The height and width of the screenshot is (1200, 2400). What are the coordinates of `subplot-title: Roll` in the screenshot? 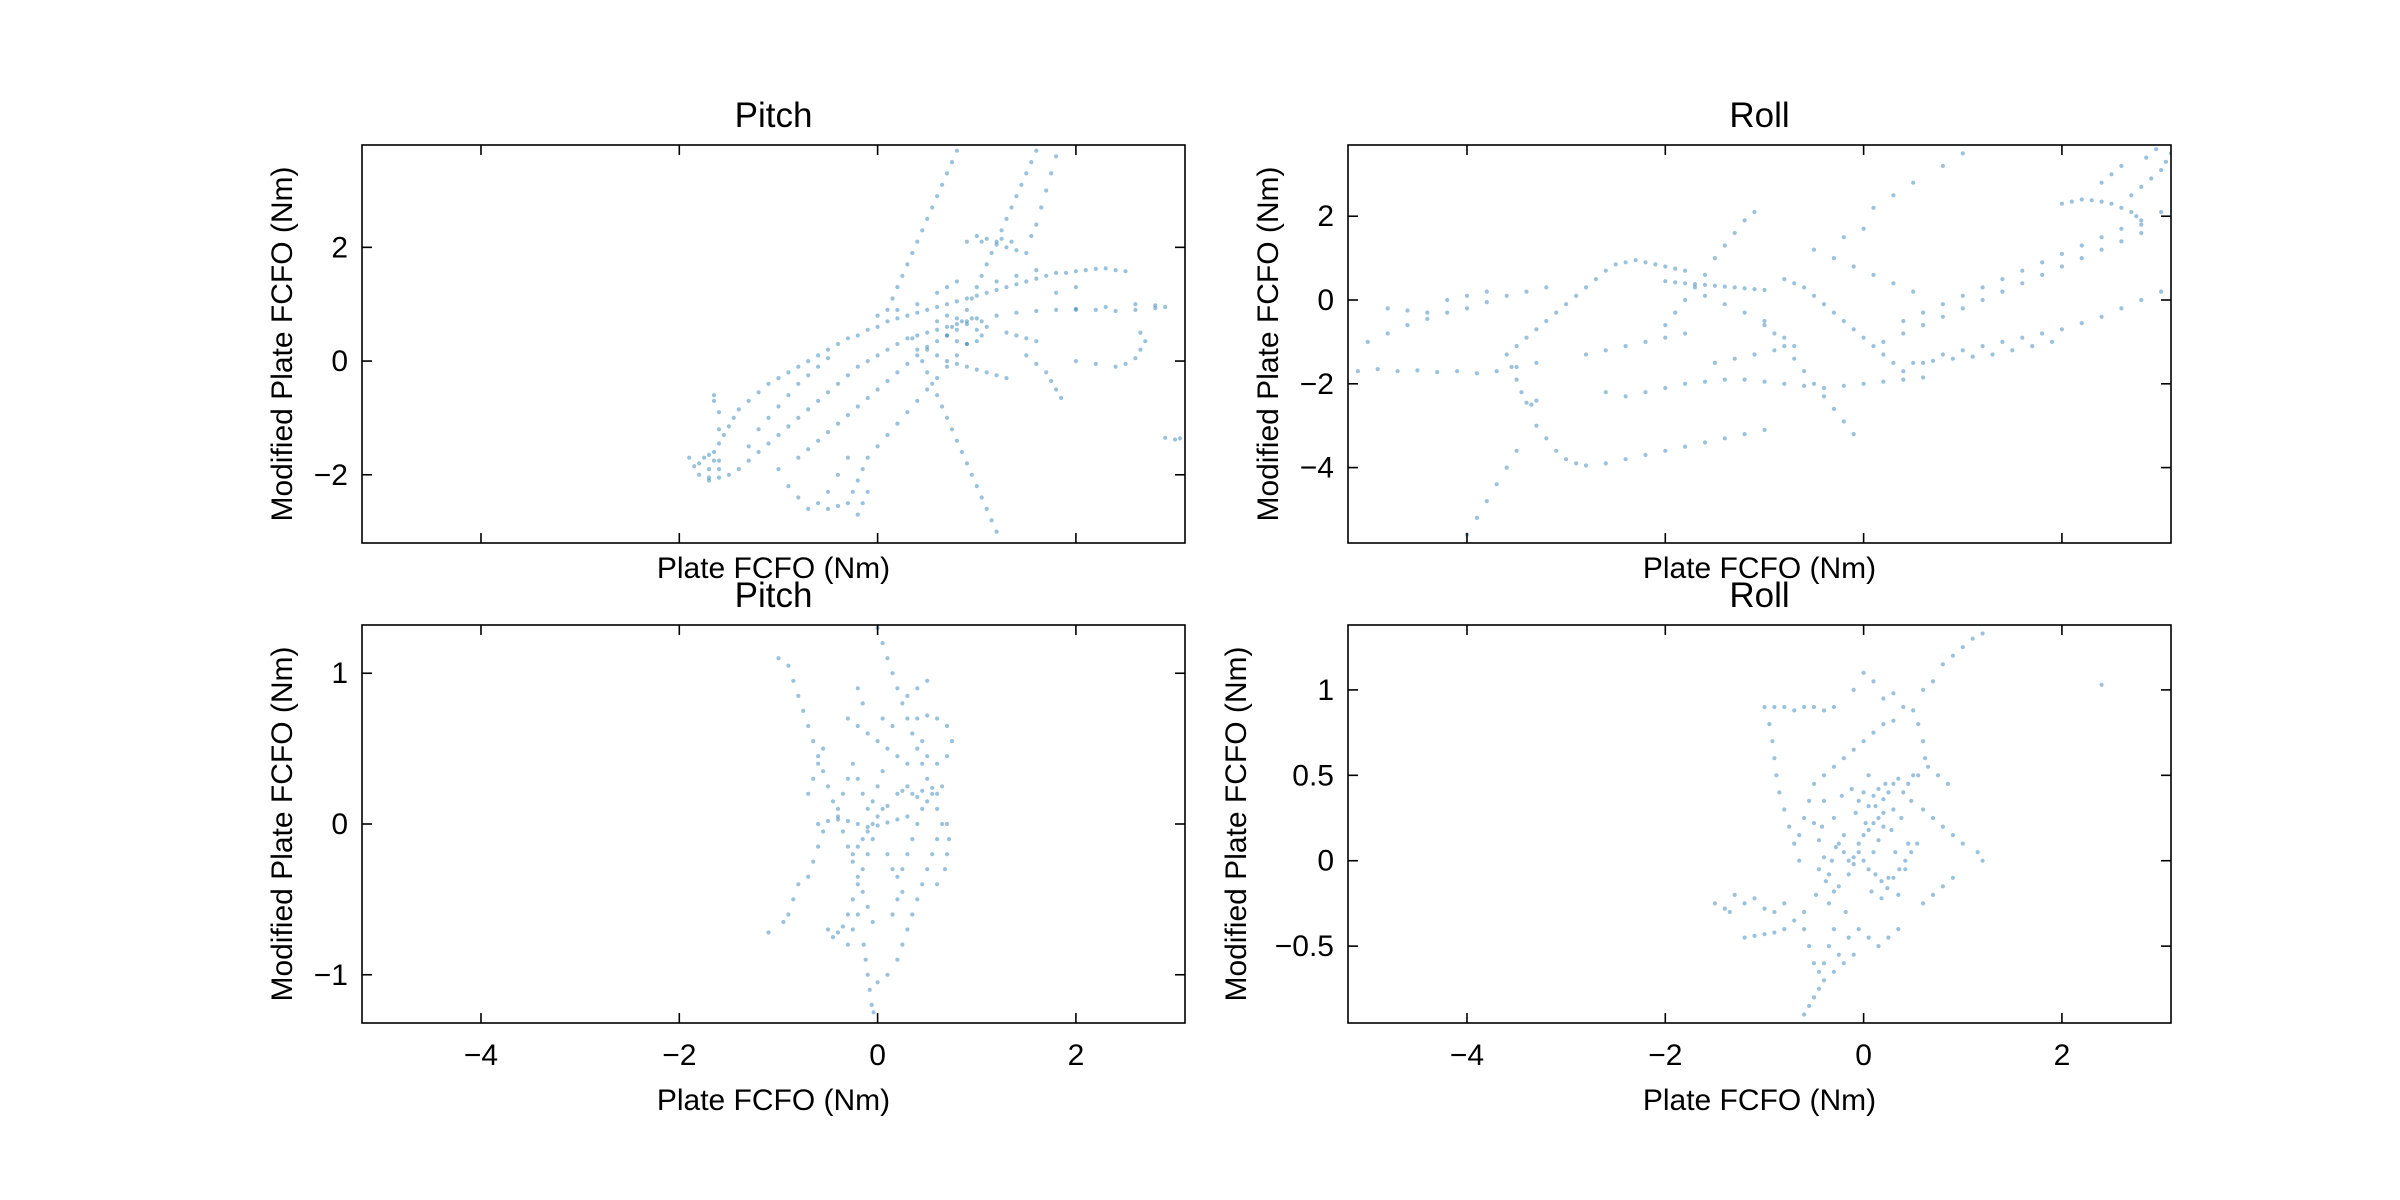 It's located at (1759, 115).